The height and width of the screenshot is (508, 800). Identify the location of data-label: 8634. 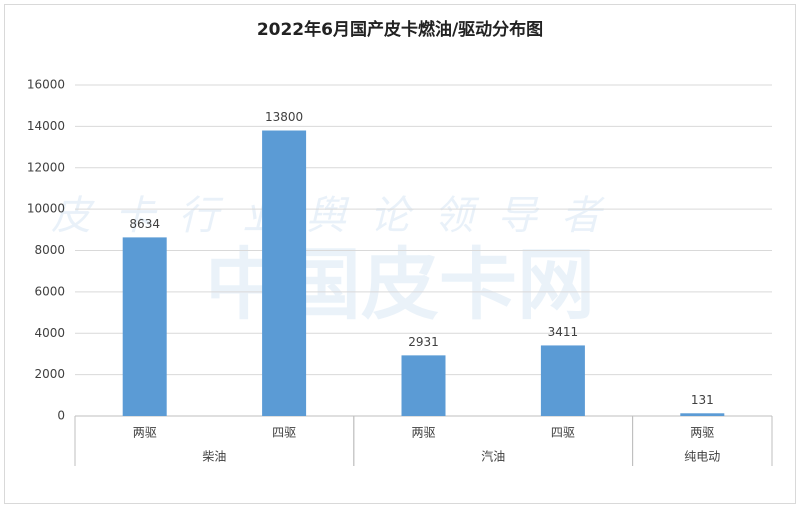
(144, 224).